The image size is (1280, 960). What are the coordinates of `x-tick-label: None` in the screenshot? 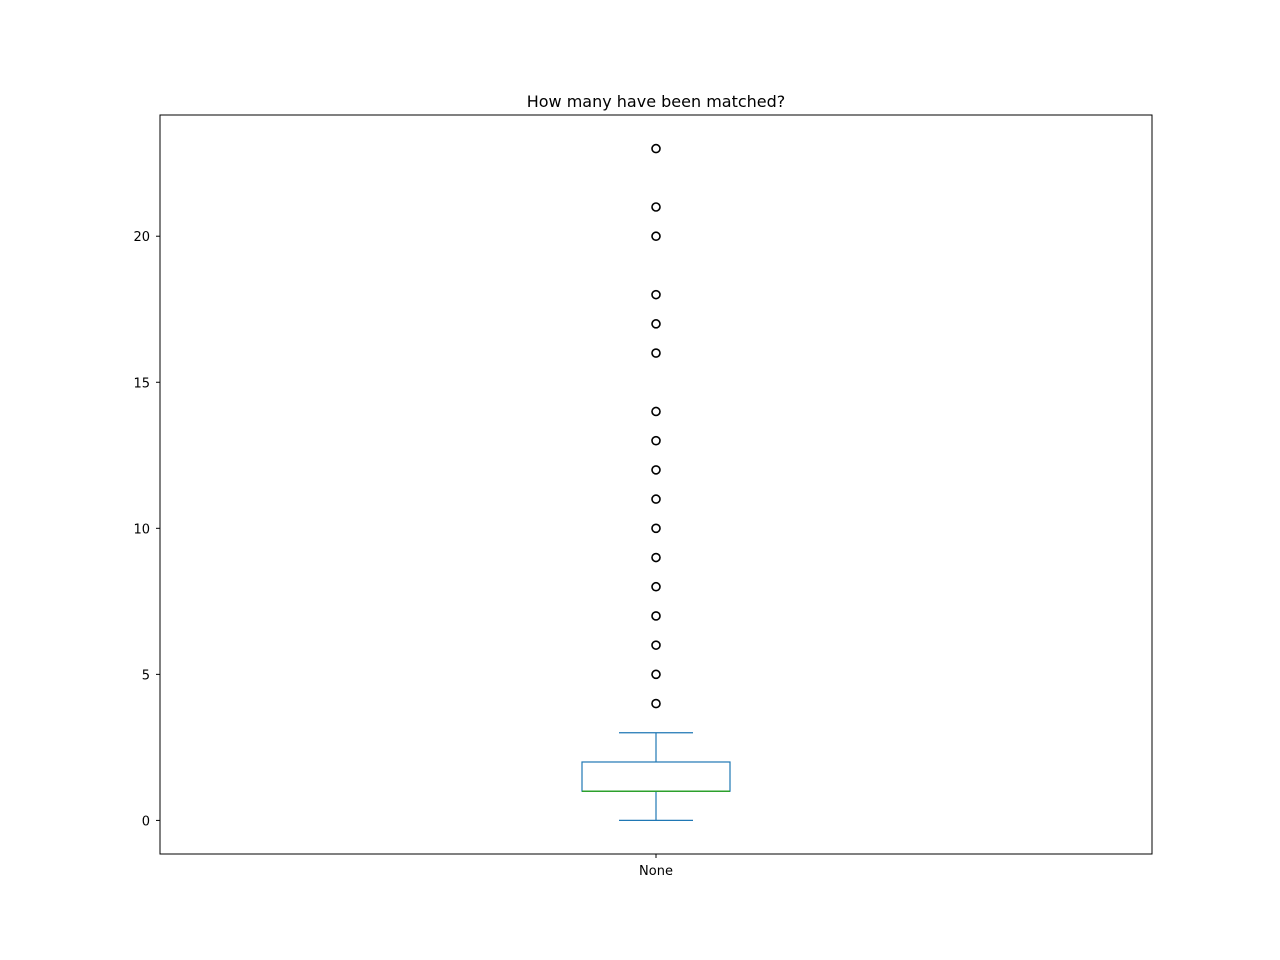 It's located at (656, 871).